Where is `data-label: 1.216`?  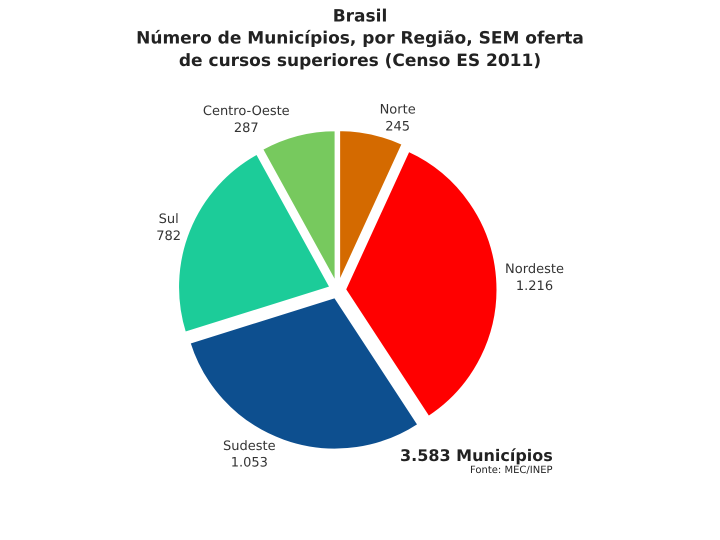 data-label: 1.216 is located at coordinates (535, 286).